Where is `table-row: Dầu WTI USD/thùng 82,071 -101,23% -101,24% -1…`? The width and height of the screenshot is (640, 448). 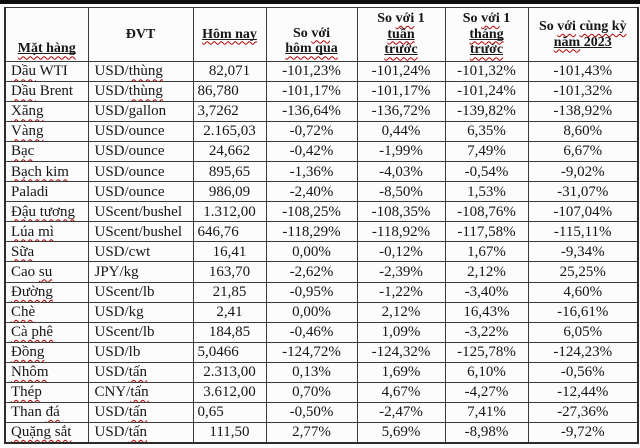
table-row: Dầu WTI USD/thùng 82,071 -101,23% -101,24% -1… is located at coordinates (321, 71).